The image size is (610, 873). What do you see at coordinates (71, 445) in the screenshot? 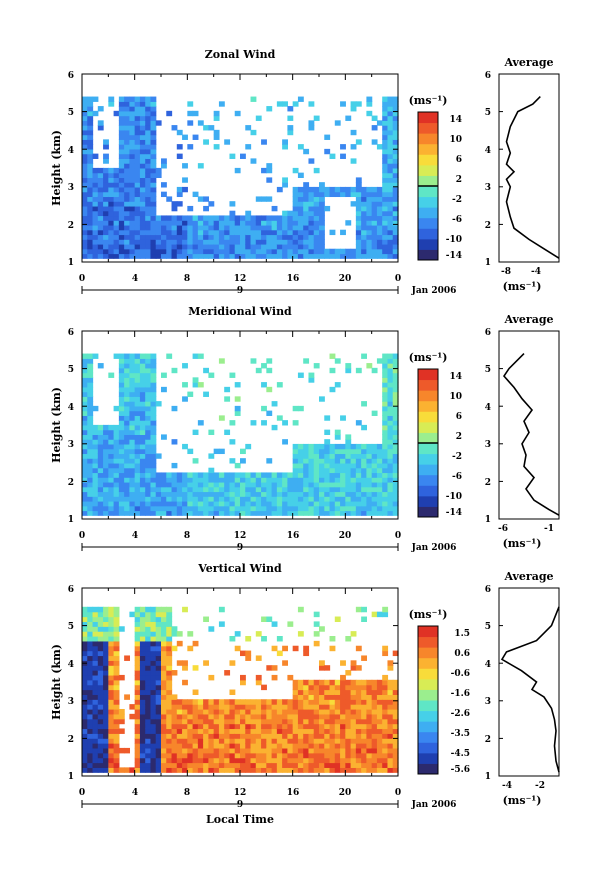
I see `y-tick-label: 3` at bounding box center [71, 445].